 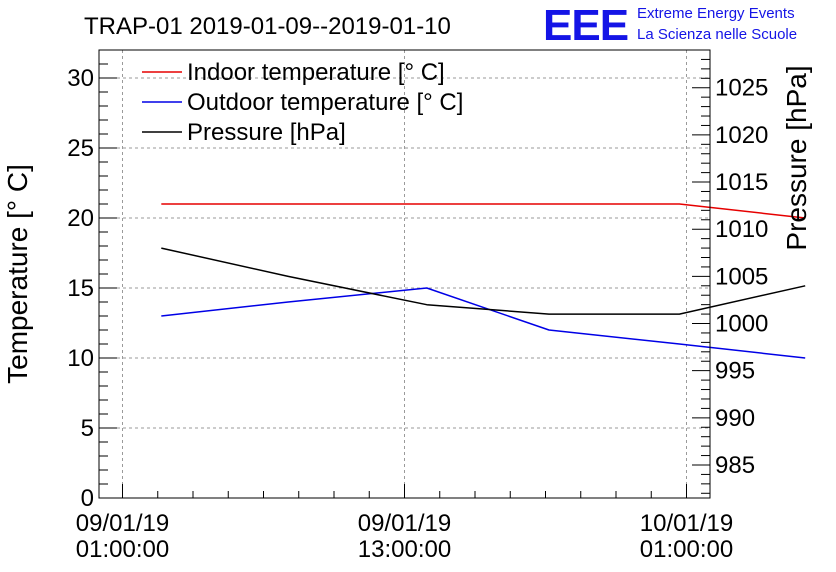 I want to click on y-right-axis-title: Pressure [hPa], so click(x=796, y=157).